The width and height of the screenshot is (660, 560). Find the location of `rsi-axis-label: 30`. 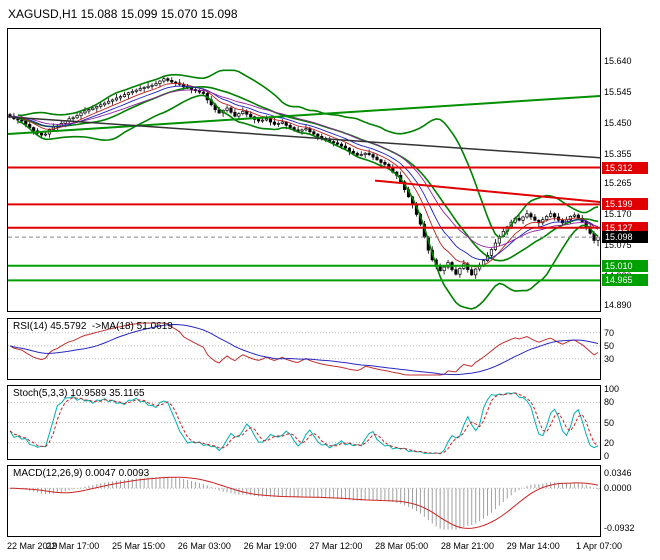

rsi-axis-label: 30 is located at coordinates (609, 358).